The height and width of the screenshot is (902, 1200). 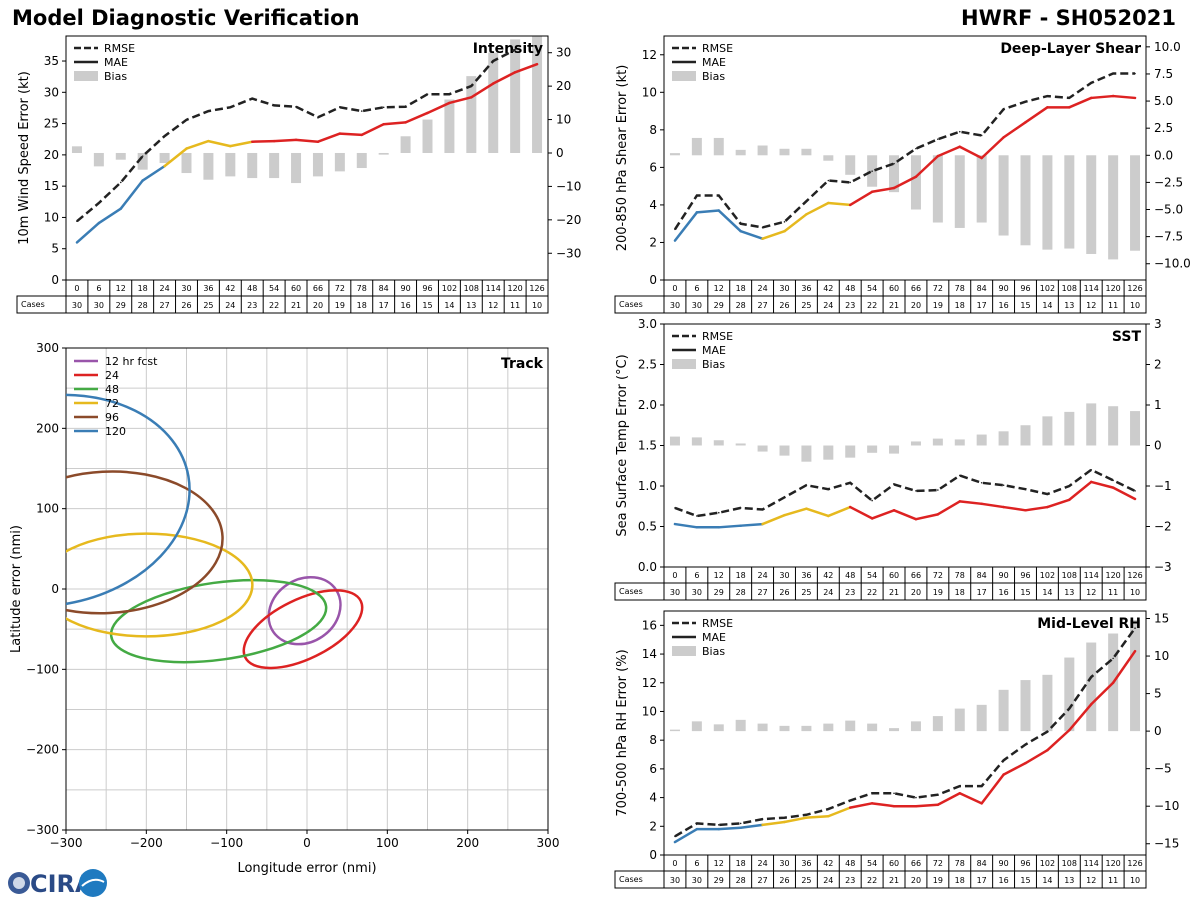 I want to click on case-count: 13, so click(x=471, y=305).